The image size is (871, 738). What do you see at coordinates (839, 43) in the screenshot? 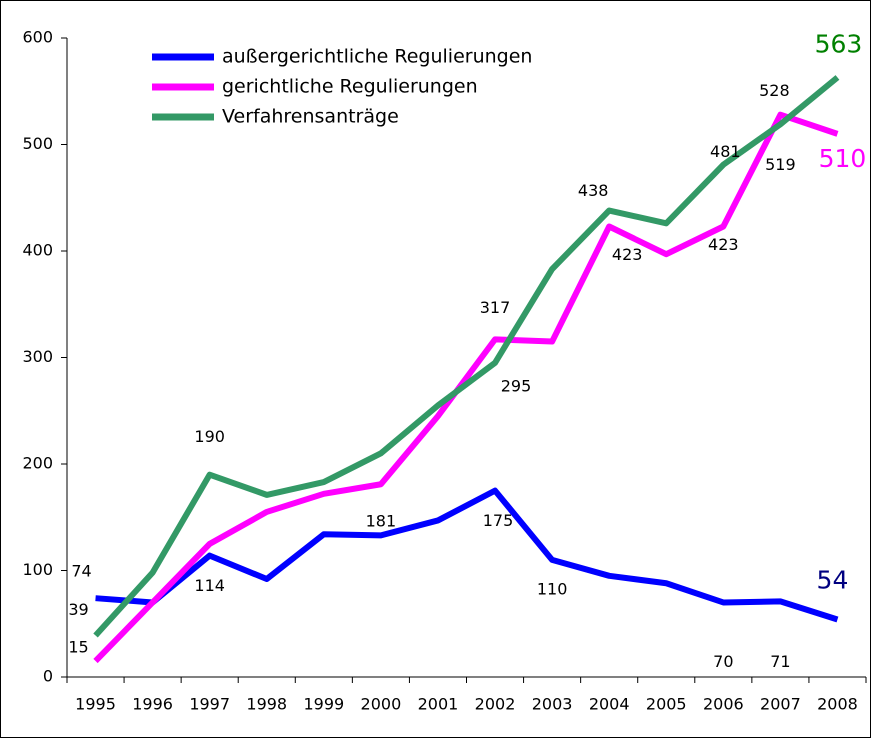
I see `data-label: 563` at bounding box center [839, 43].